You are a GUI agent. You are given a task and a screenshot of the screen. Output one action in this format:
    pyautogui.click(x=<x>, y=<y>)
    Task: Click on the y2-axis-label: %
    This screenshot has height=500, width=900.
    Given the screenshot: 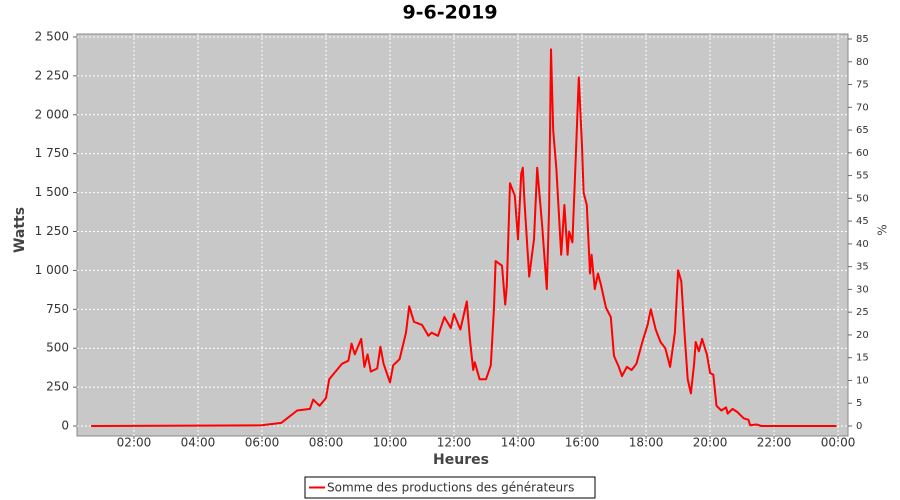 What is the action you would take?
    pyautogui.click(x=883, y=229)
    